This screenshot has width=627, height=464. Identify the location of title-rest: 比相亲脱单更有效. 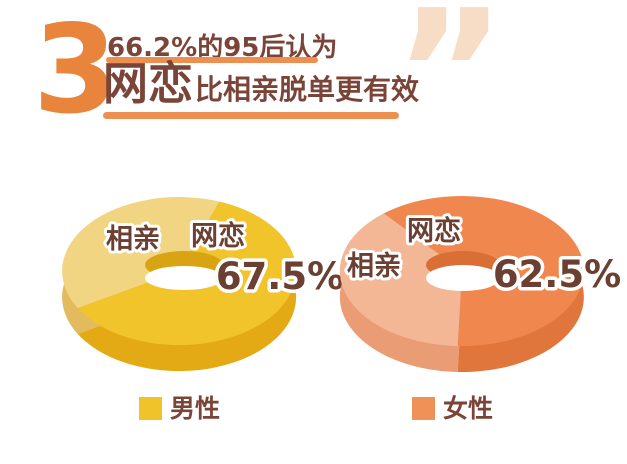
(307, 89).